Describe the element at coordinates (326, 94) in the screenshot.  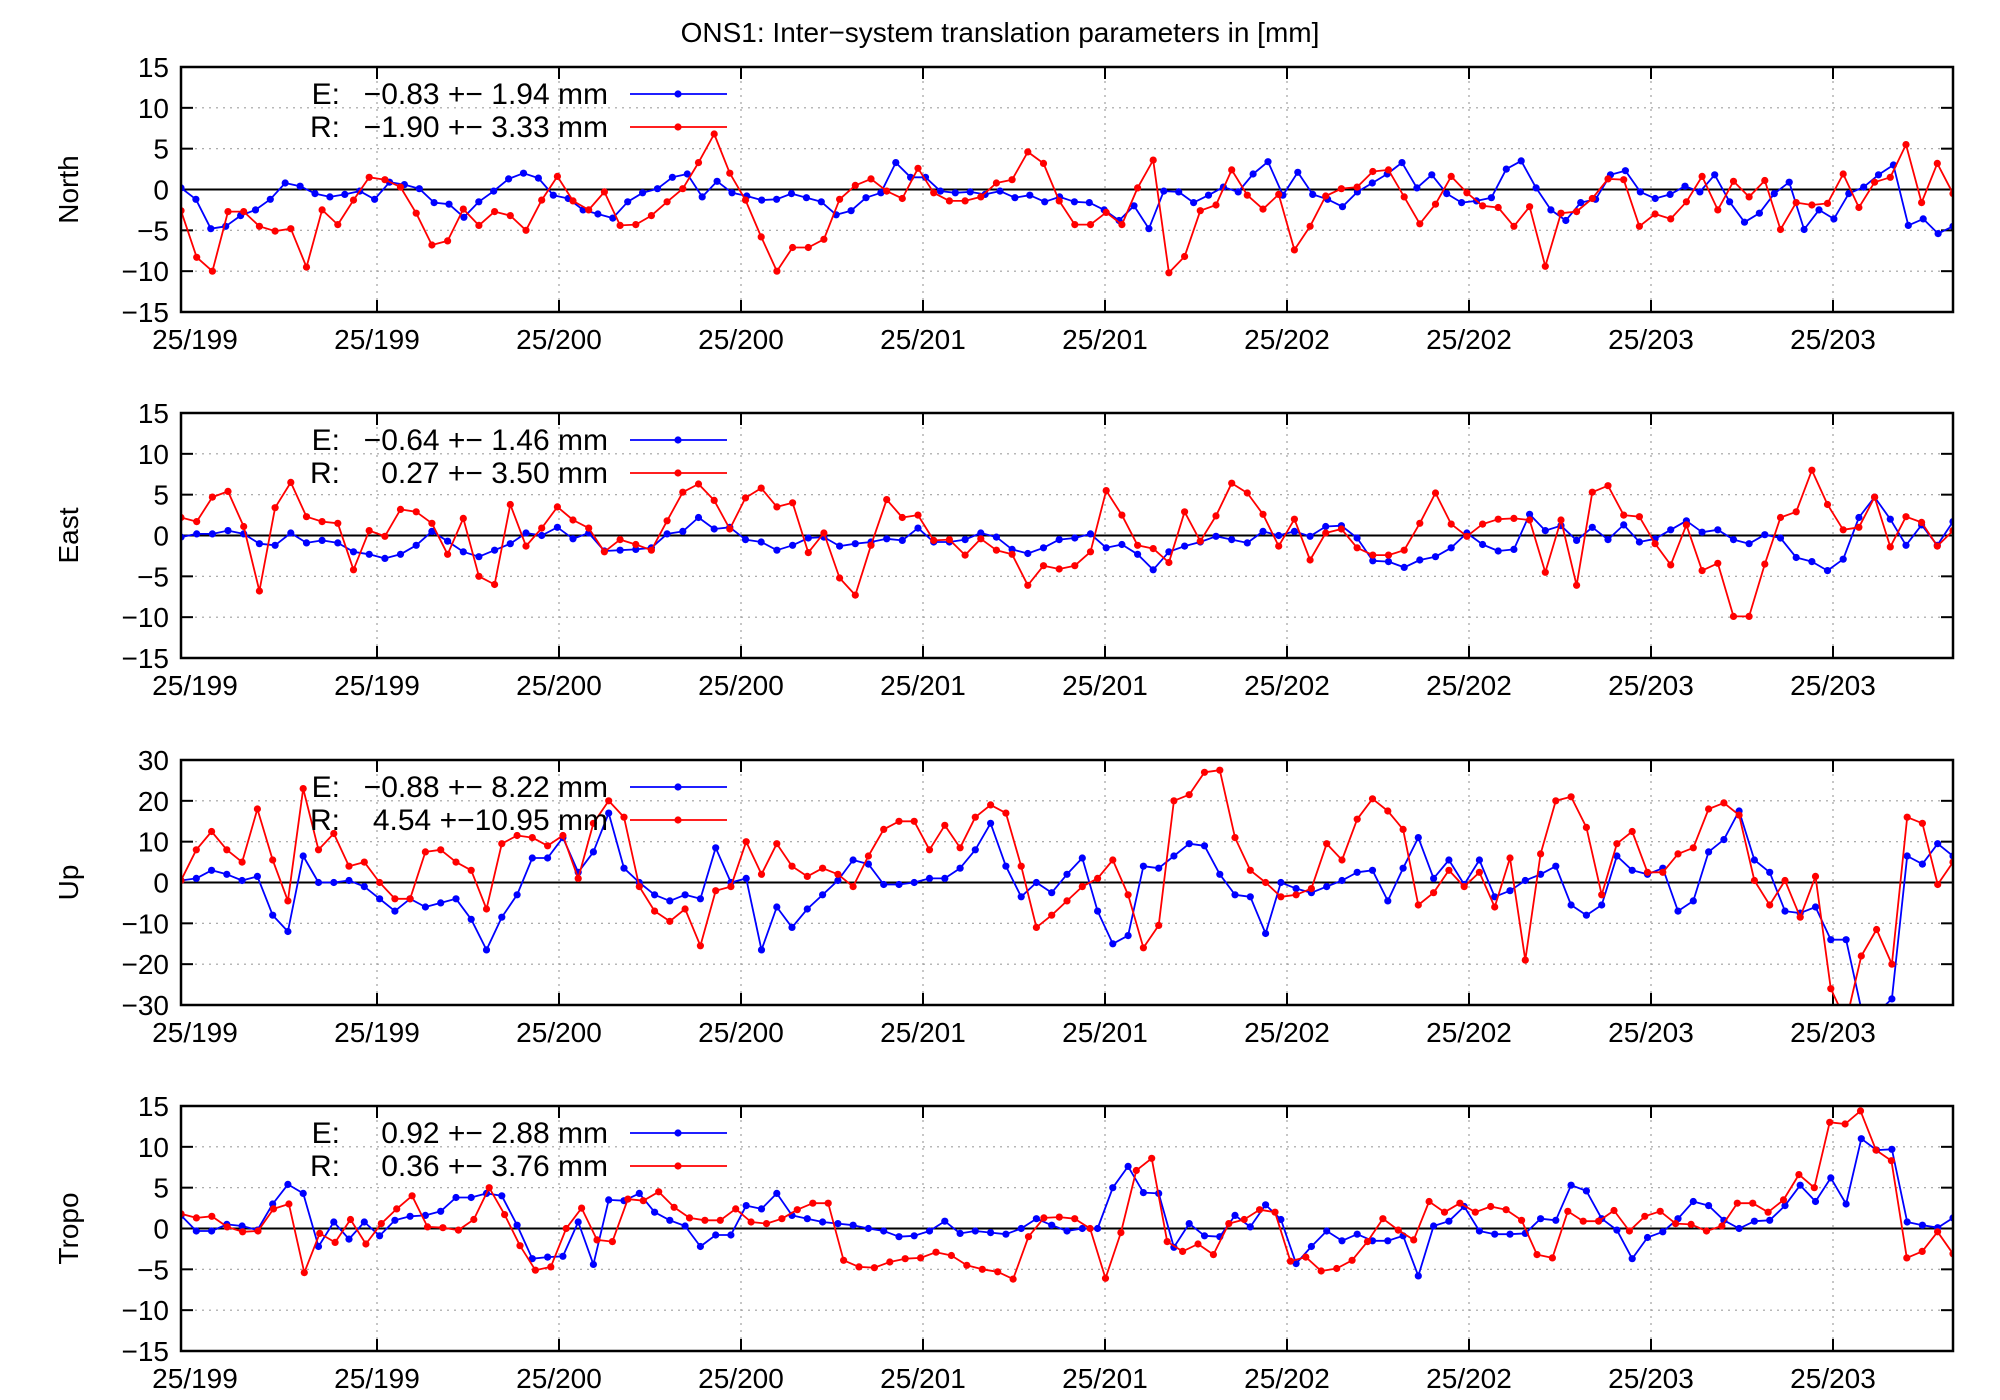
I see `legend-label-E: E:` at that location.